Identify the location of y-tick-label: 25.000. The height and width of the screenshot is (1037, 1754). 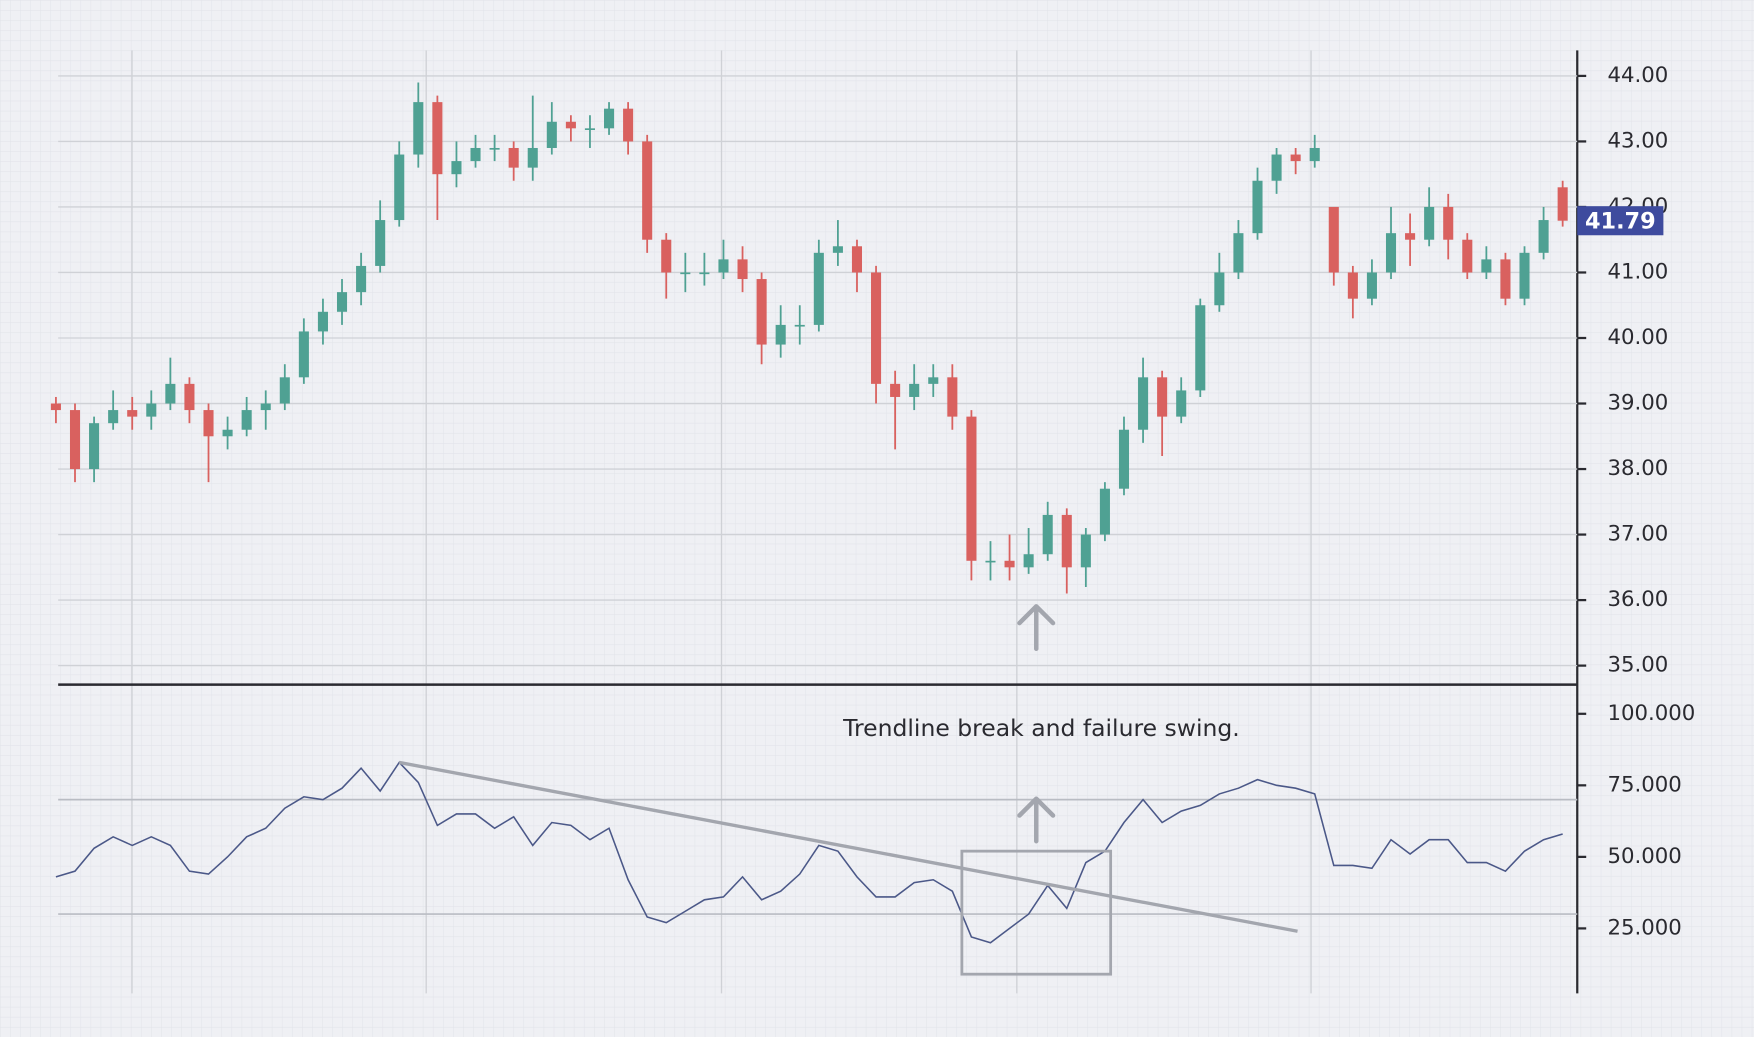
(1644, 927).